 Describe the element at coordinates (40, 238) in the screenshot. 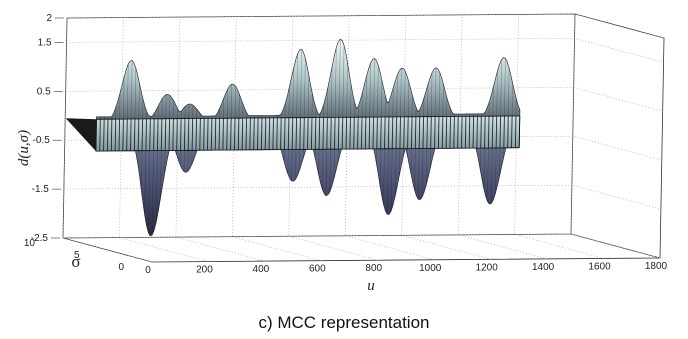

I see `z-tick-label: -2.5` at that location.